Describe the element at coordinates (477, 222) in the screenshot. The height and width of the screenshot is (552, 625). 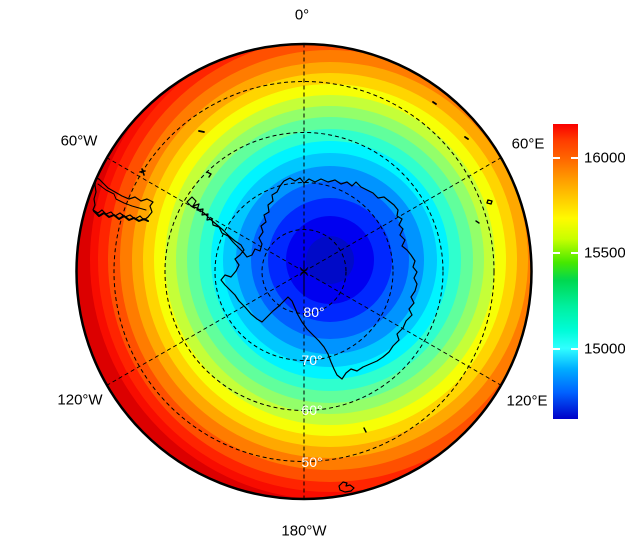
I see `coastline-heard-speck` at that location.